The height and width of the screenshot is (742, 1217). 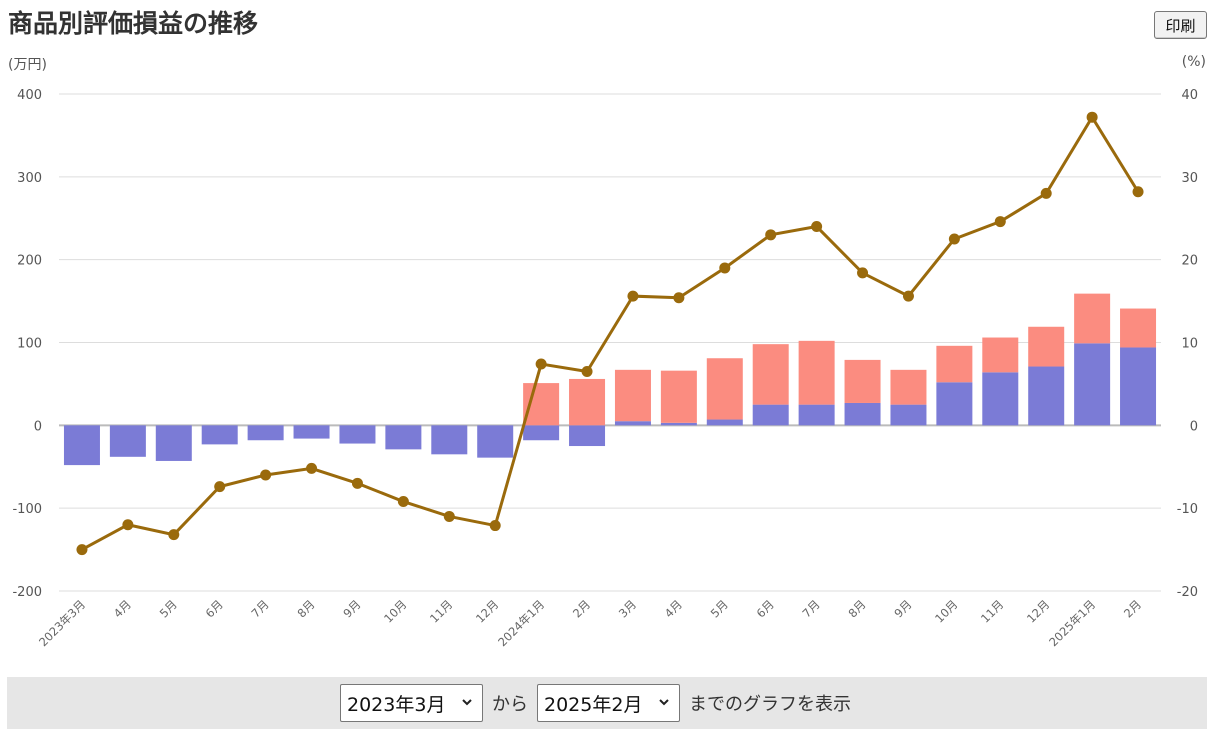 What do you see at coordinates (1180, 25) in the screenshot?
I see `print-button: 印刷` at bounding box center [1180, 25].